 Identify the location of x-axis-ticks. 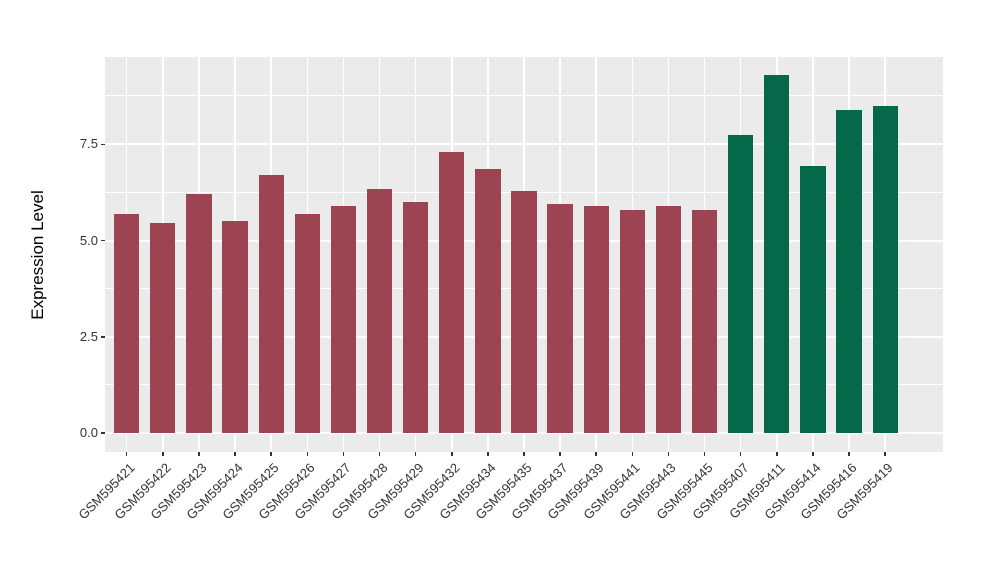
(524, 454).